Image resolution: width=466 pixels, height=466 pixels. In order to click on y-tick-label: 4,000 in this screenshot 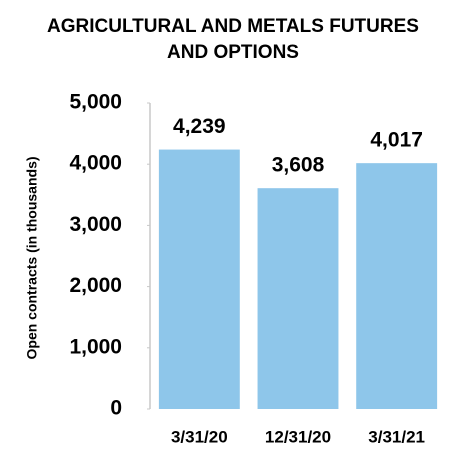, I will do `click(95, 163)`.